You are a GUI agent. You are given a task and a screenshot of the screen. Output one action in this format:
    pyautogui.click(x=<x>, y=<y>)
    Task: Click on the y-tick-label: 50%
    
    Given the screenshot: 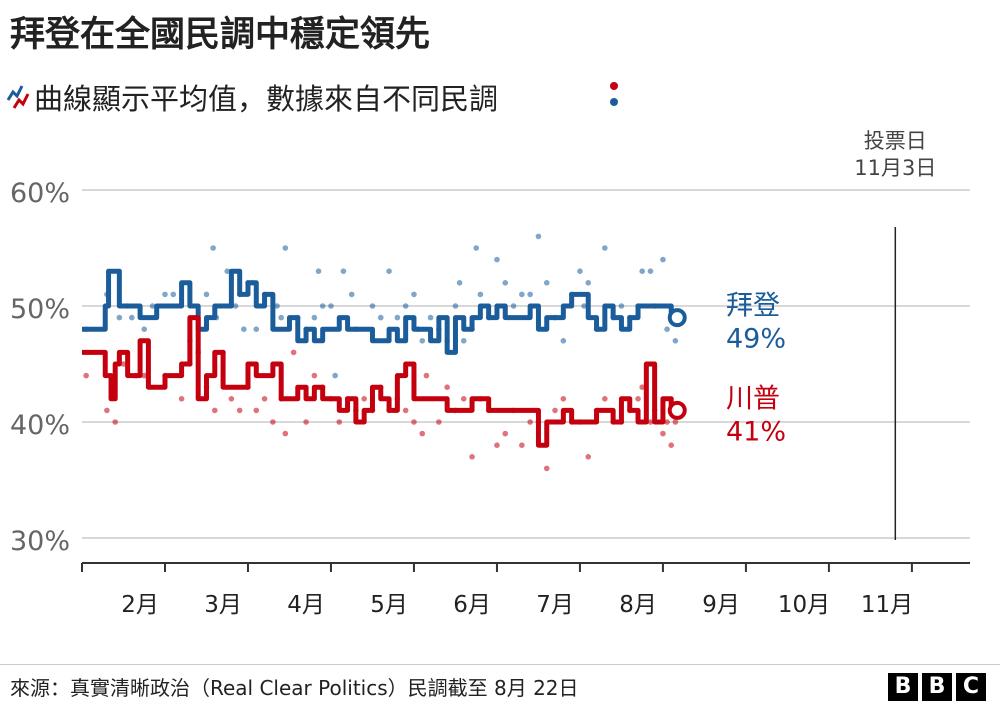 What is the action you would take?
    pyautogui.click(x=40, y=309)
    